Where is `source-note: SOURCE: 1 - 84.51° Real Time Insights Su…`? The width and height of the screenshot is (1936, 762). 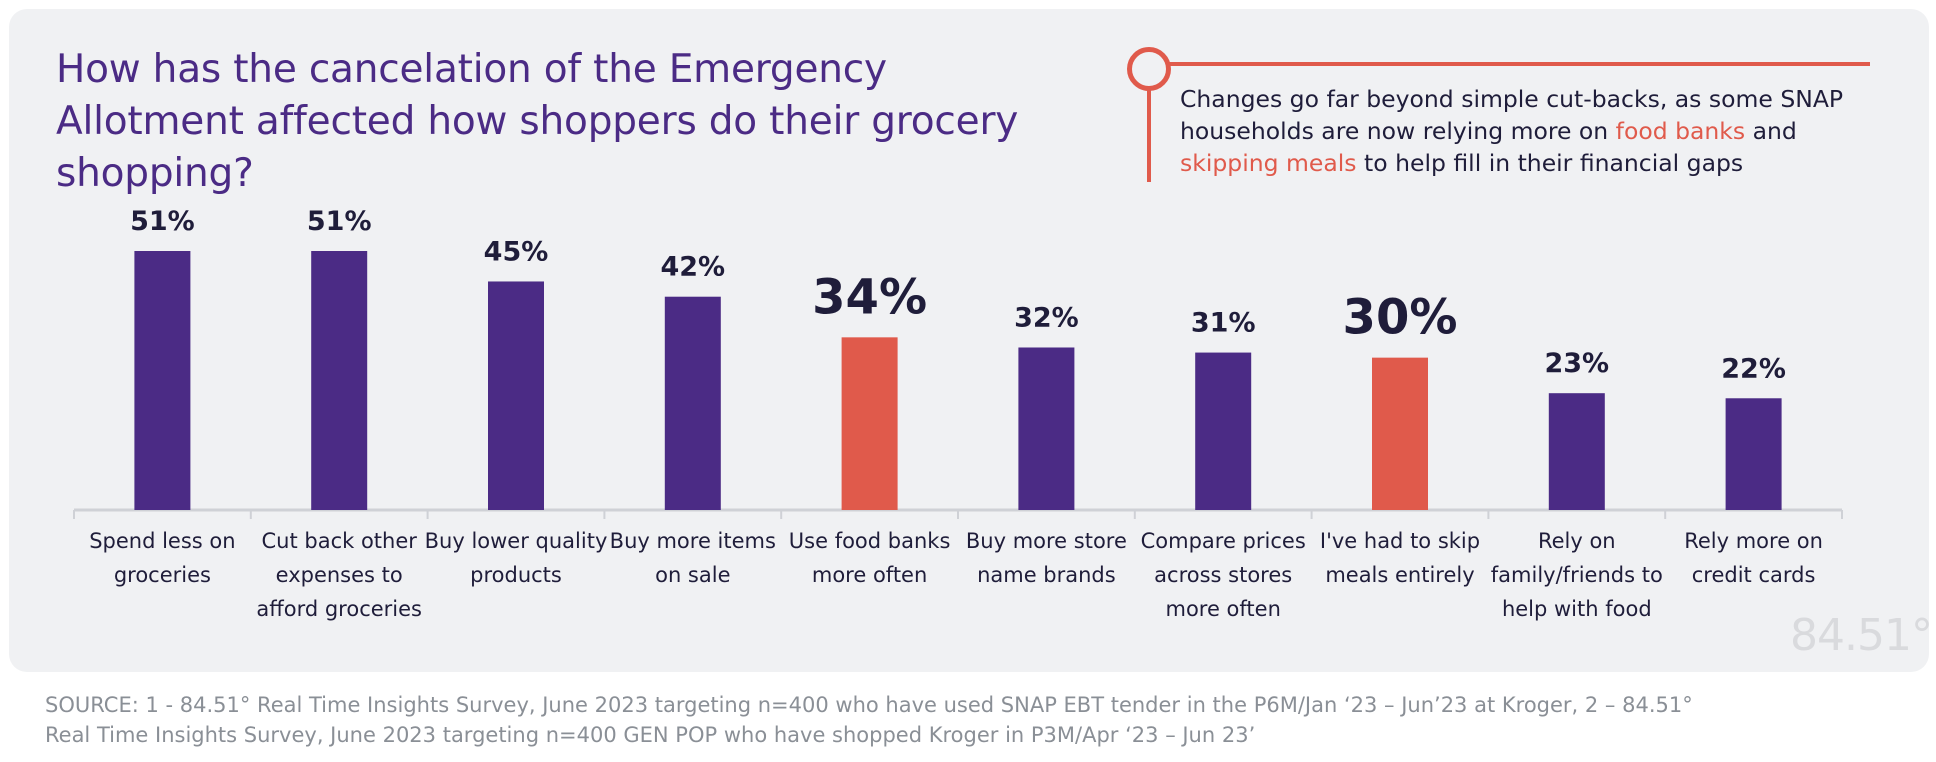 source-note: SOURCE: 1 - 84.51° Real Time Insights Su… is located at coordinates (960, 720).